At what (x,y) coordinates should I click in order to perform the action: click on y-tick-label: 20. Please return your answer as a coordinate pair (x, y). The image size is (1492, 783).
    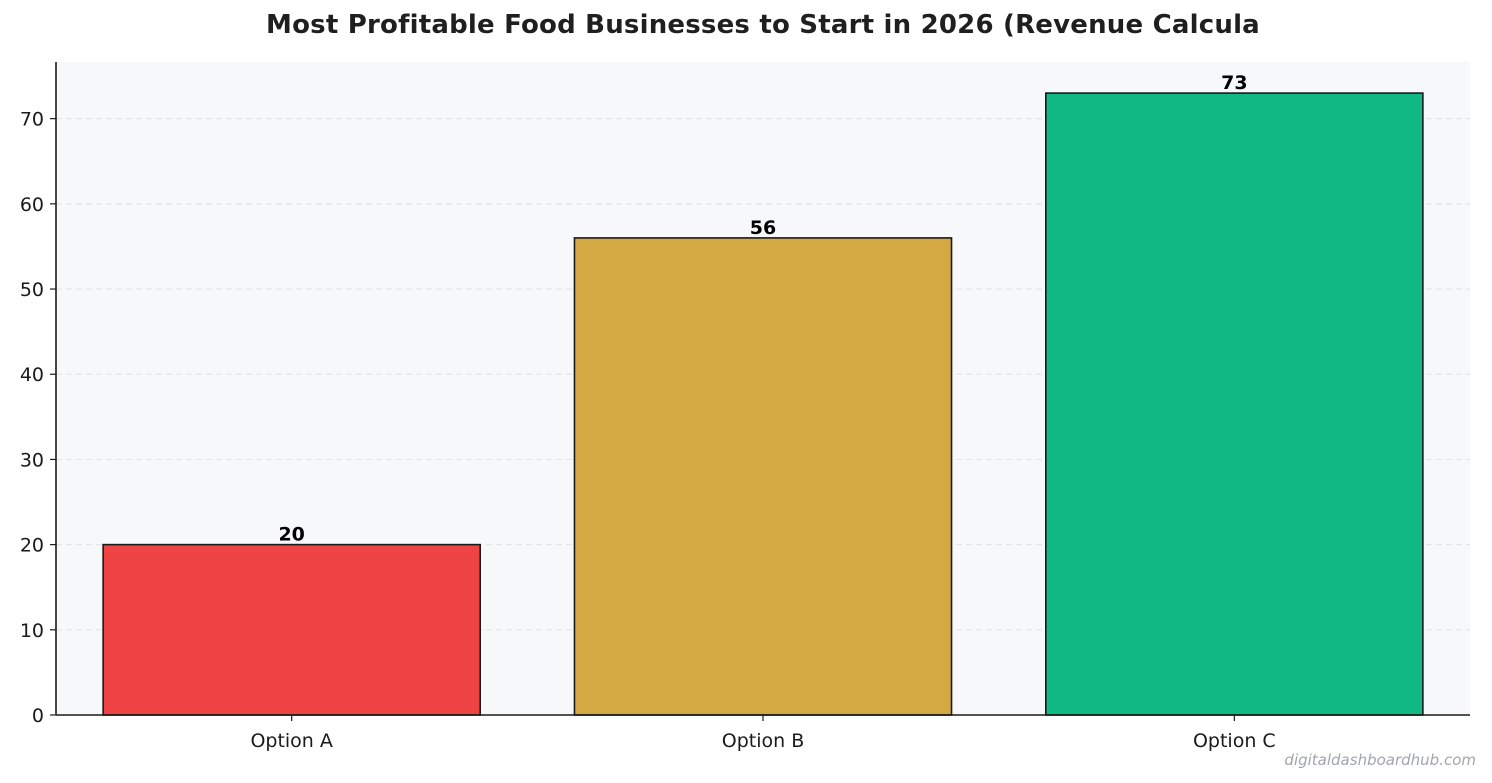
    Looking at the image, I should click on (32, 546).